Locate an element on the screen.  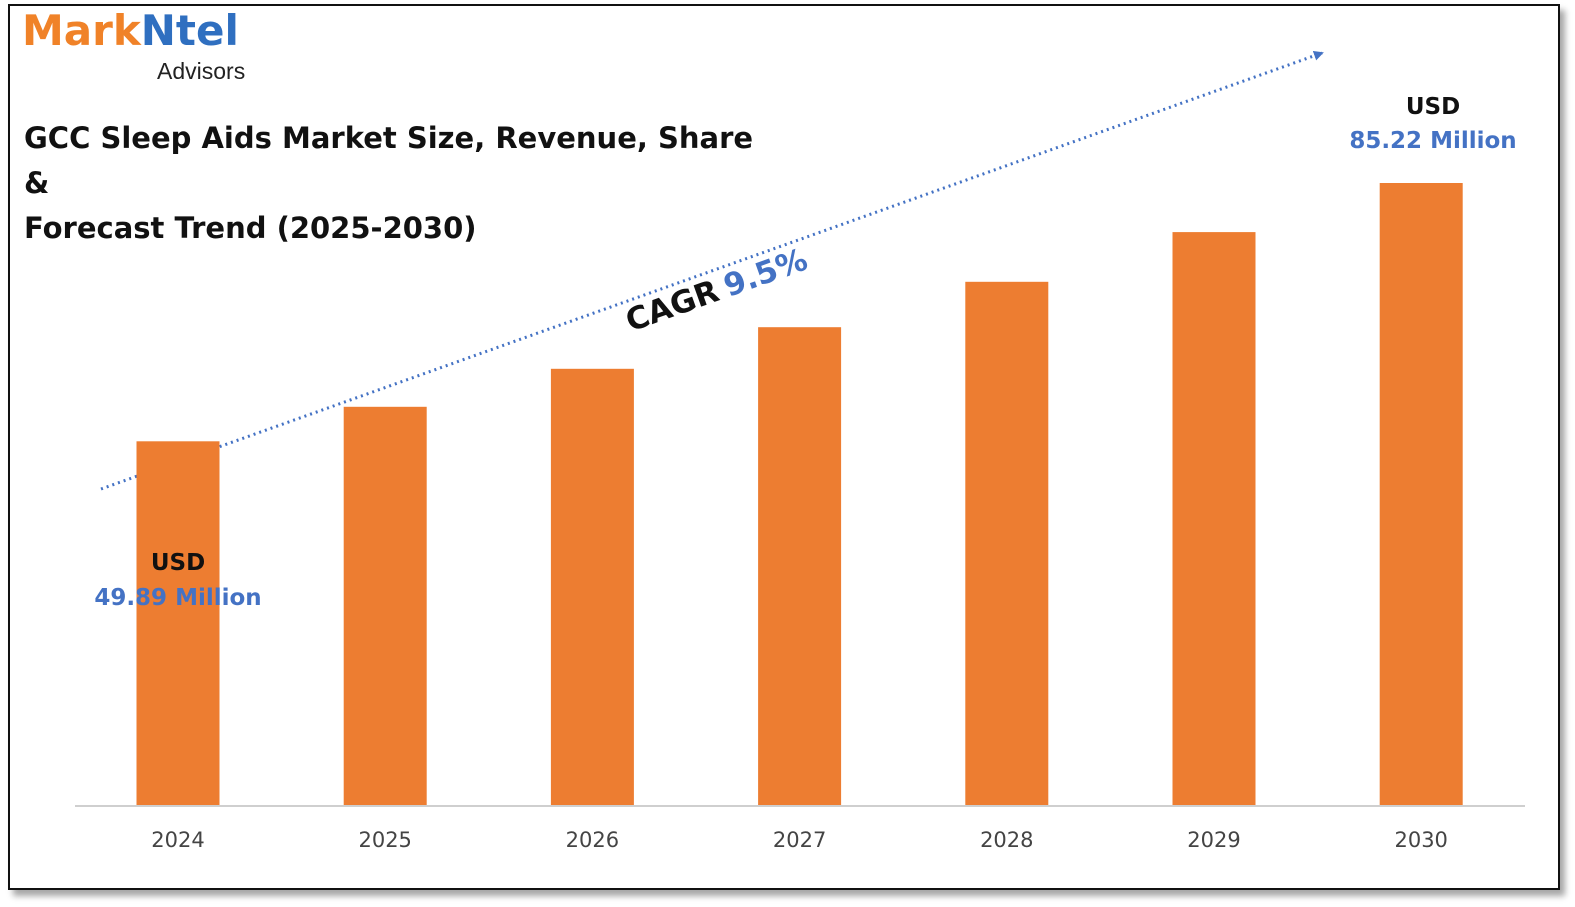
cagr-label-text: CAGR is located at coordinates (672, 306).